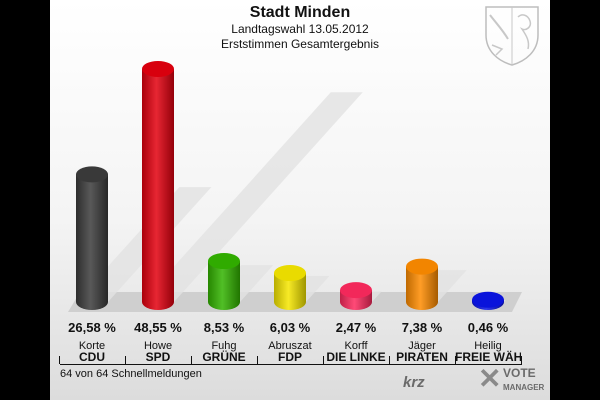  What do you see at coordinates (488, 346) in the screenshot?
I see `candidate-label: Heilig` at bounding box center [488, 346].